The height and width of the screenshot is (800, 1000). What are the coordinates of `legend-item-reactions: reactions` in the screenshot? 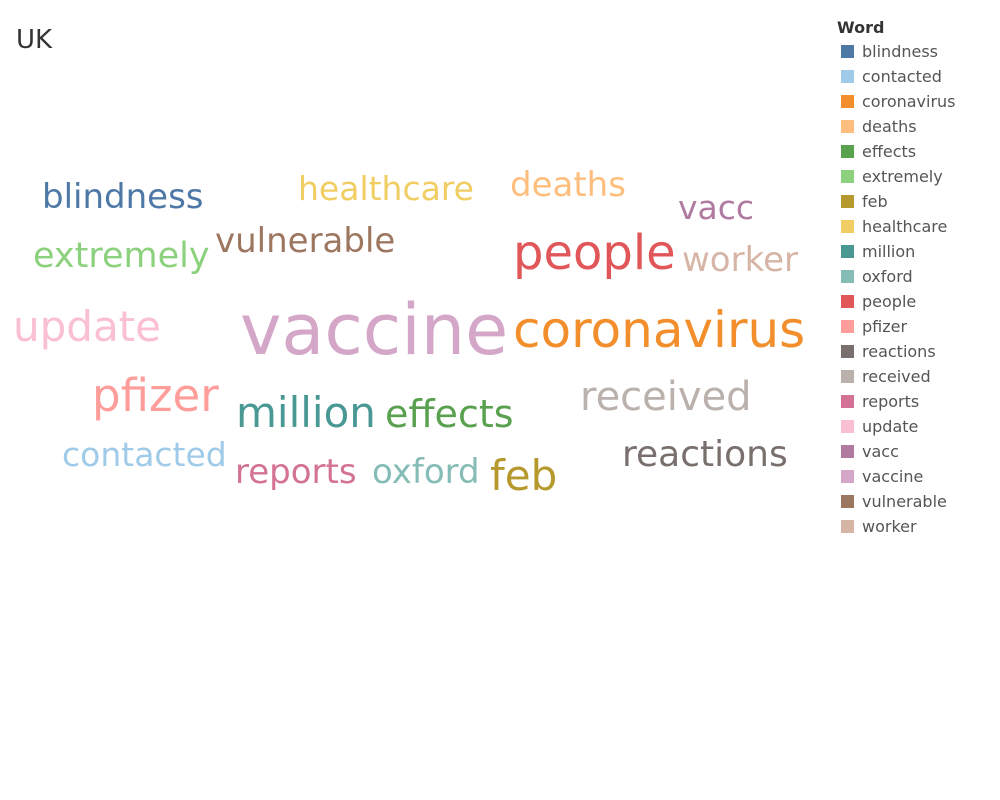 It's located at (912, 351).